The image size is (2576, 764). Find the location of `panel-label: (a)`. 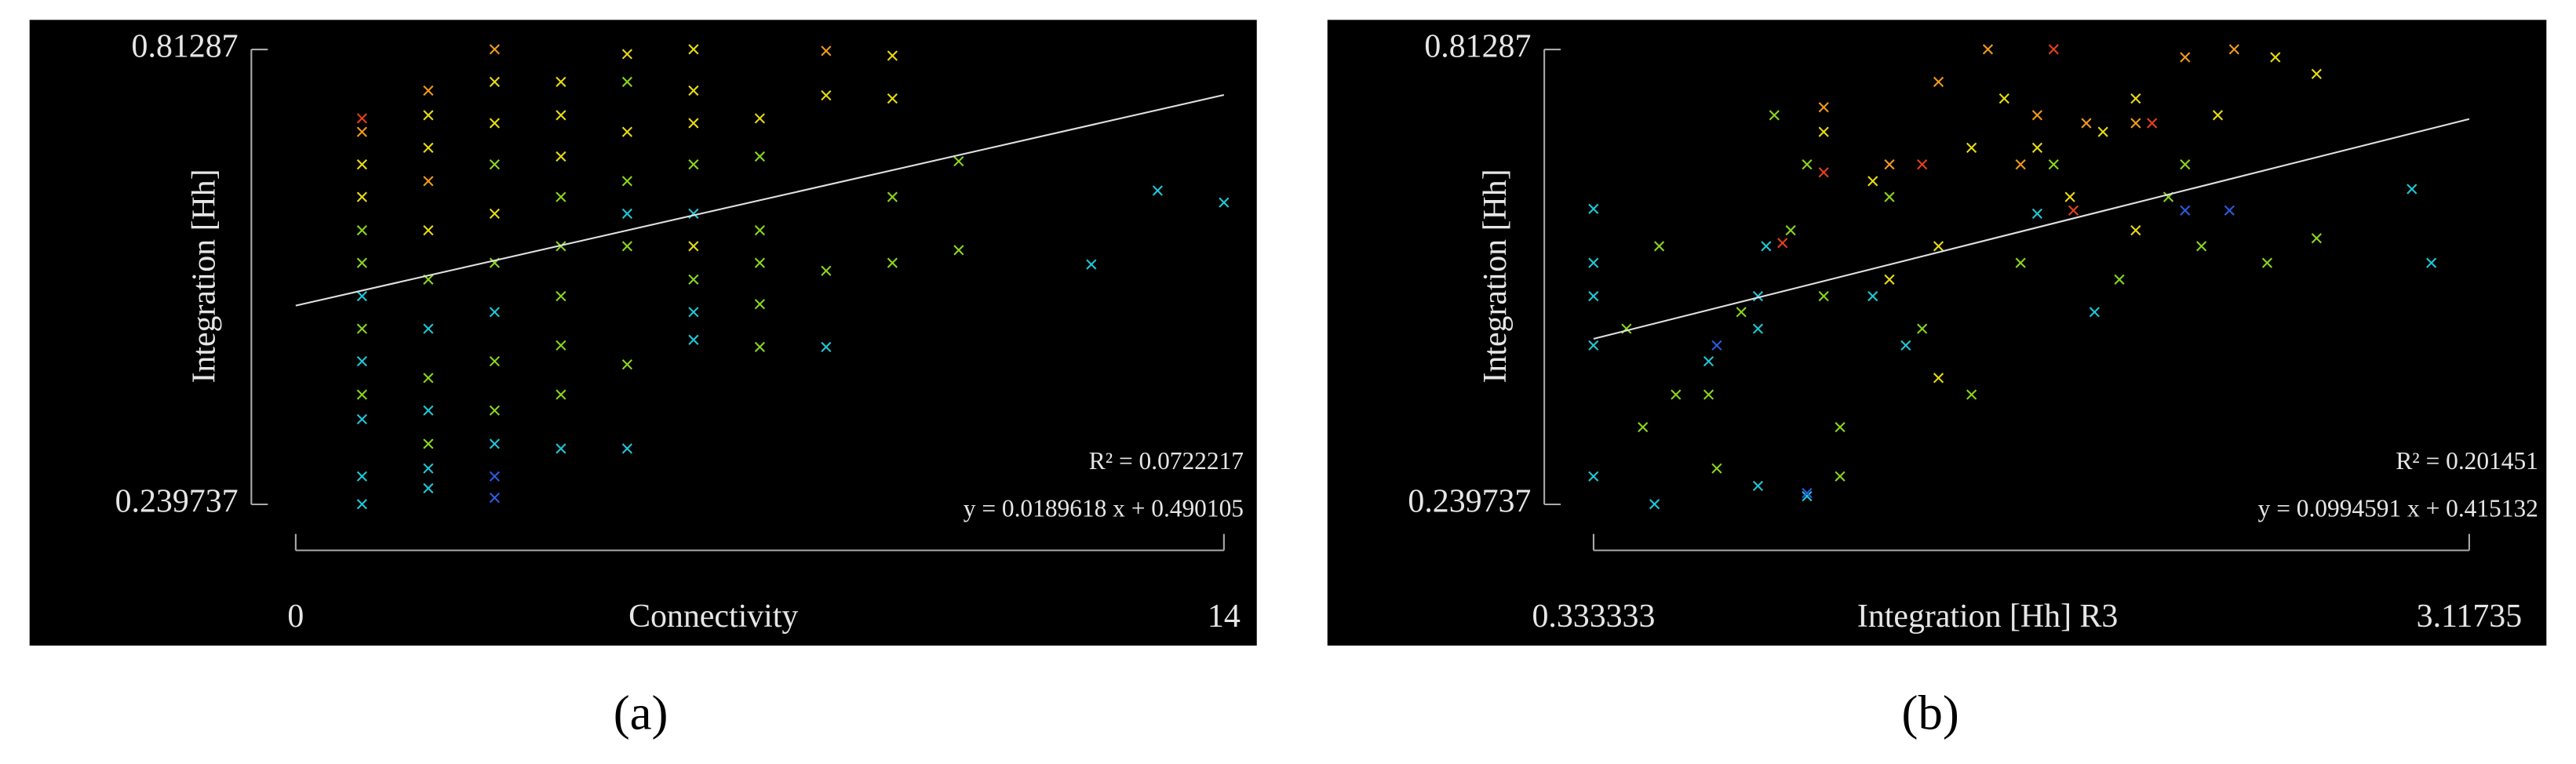

panel-label: (a) is located at coordinates (641, 713).